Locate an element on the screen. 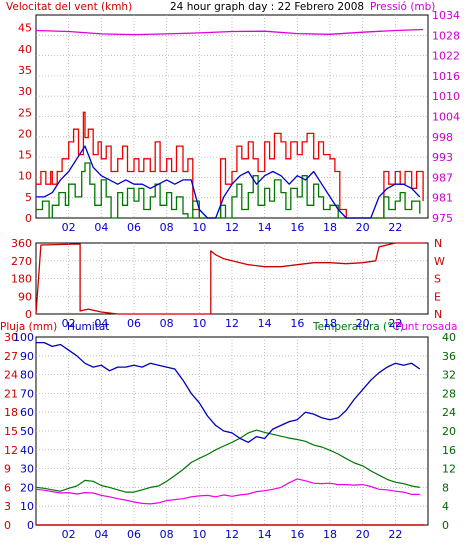 The height and width of the screenshot is (556, 465). y-tick-label: 30 is located at coordinates (25, 91).